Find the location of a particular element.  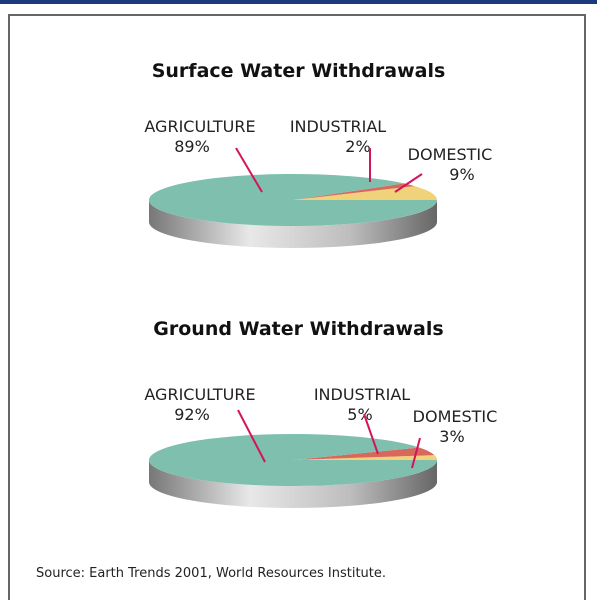

ground-label-industrial: INDUSTRIAL is located at coordinates (362, 394).